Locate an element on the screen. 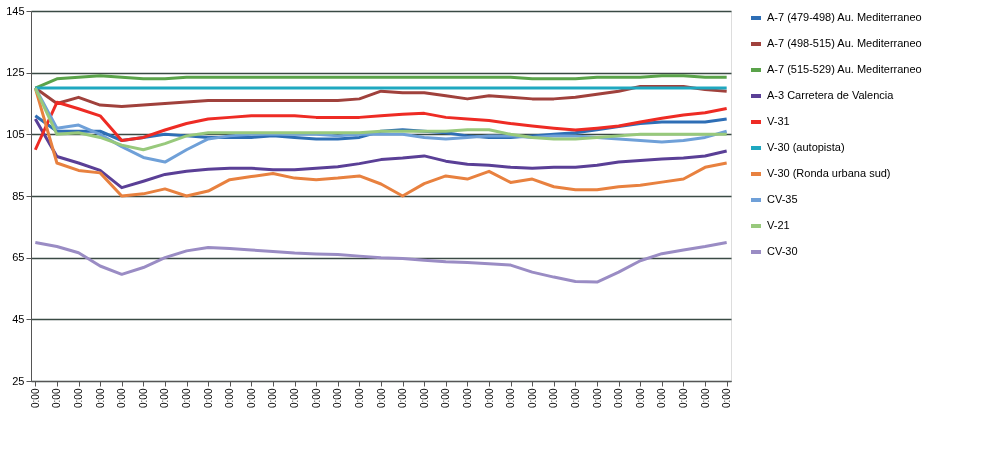 The image size is (1002, 456). y-tick-label: 105 is located at coordinates (15, 133).